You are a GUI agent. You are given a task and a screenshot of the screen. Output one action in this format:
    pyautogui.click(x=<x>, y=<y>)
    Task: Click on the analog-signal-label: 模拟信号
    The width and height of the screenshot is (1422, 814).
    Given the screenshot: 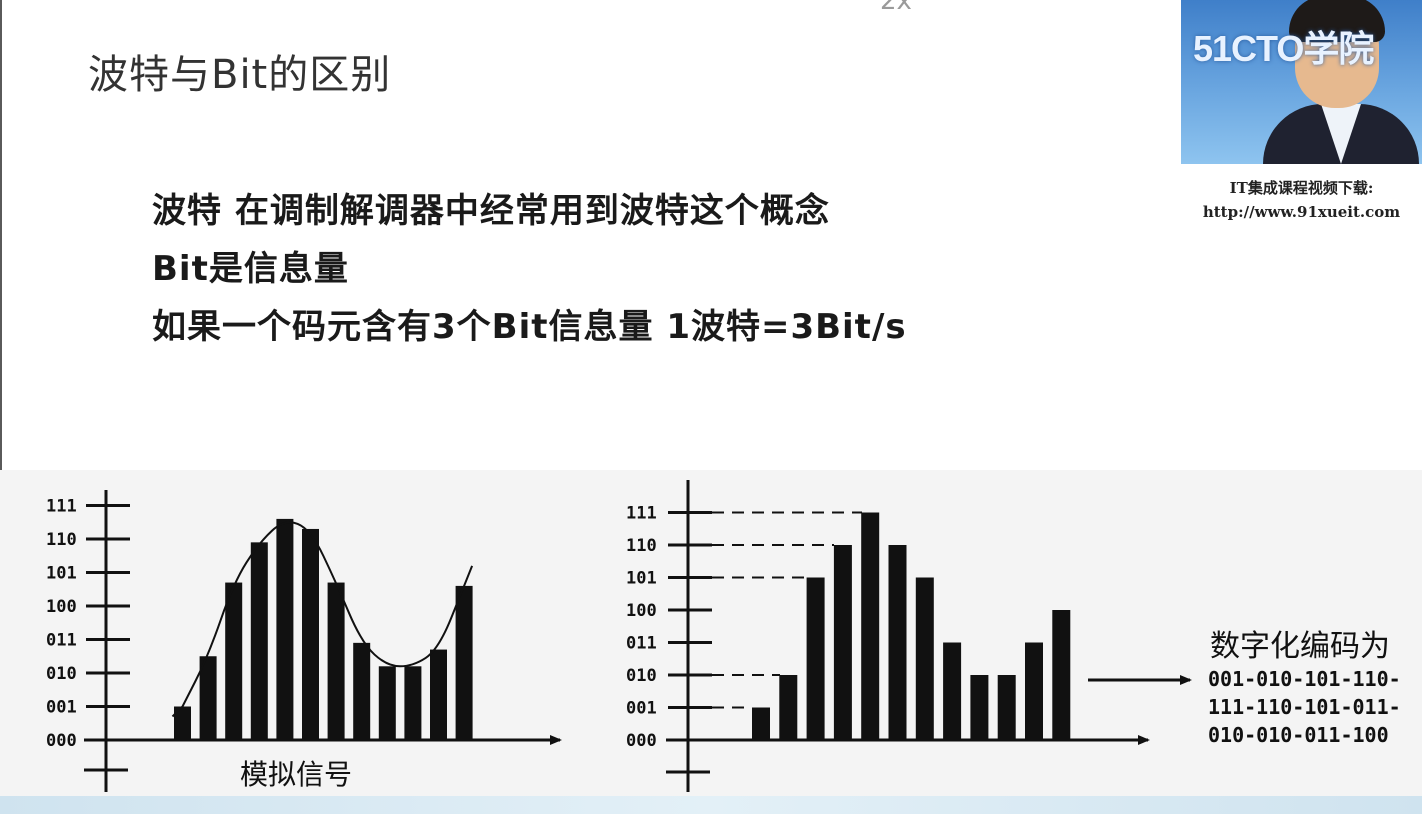 What is the action you would take?
    pyautogui.click(x=296, y=774)
    